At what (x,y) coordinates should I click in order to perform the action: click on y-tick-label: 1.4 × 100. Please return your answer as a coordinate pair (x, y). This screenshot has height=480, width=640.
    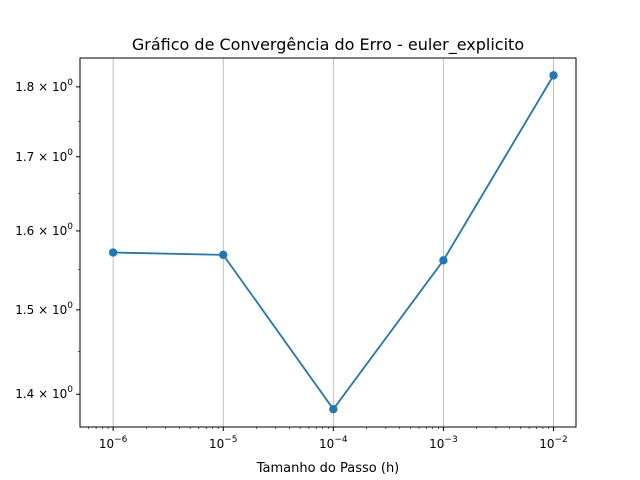
    Looking at the image, I should click on (44, 393).